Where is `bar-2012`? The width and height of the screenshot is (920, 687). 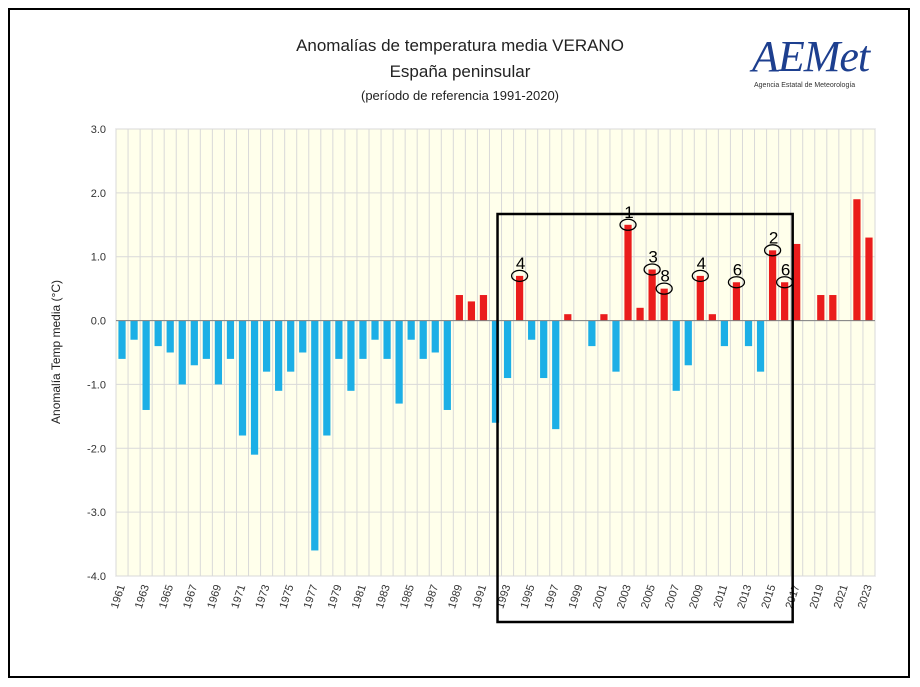 bar-2012 is located at coordinates (736, 301).